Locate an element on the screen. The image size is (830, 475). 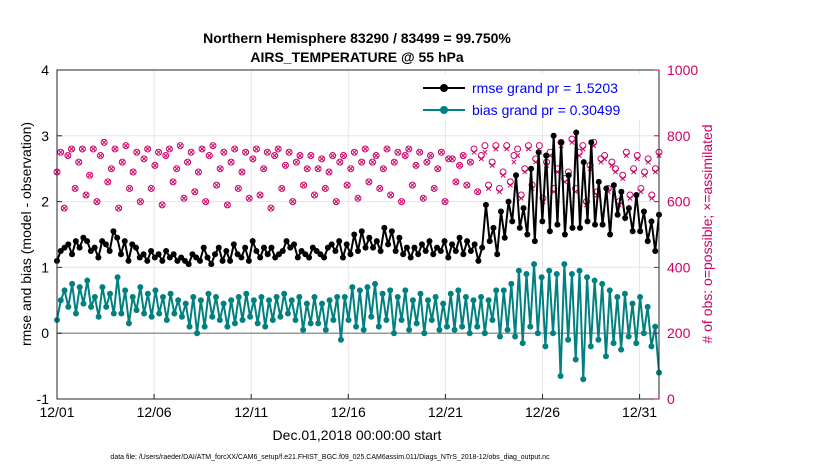
x-tick-label: 12/06 is located at coordinates (154, 412).